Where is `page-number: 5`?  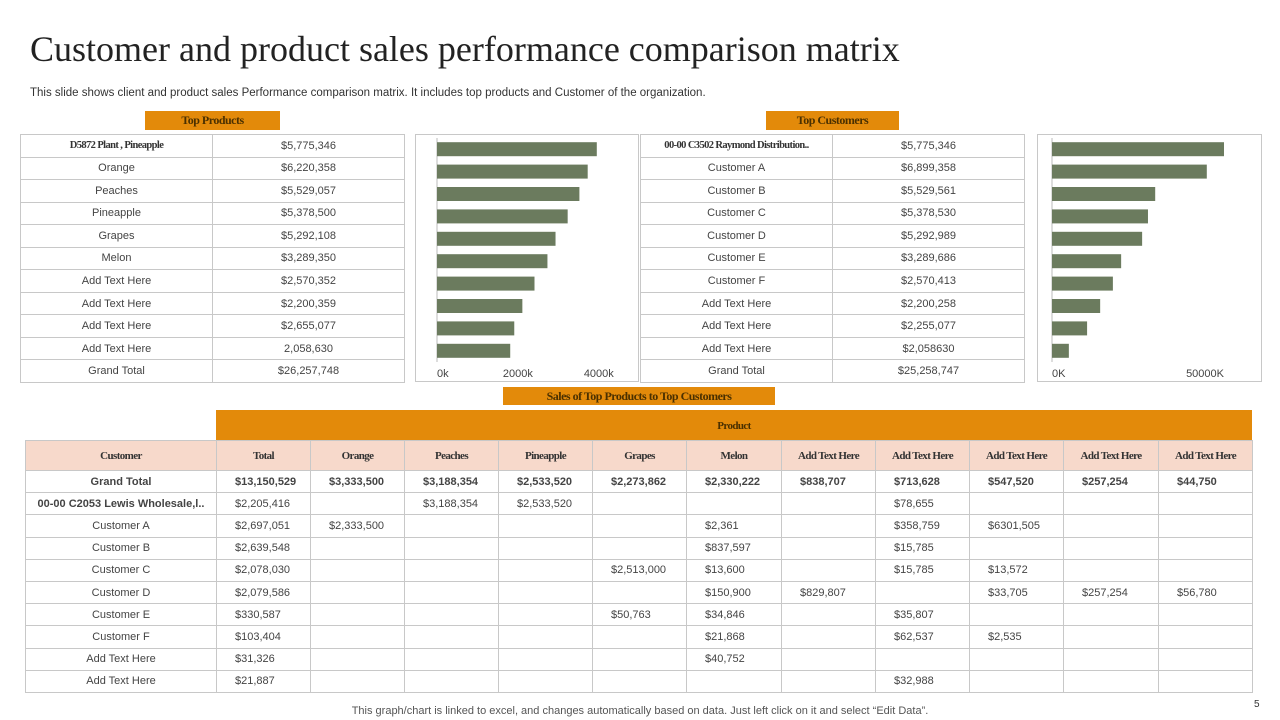
page-number: 5 is located at coordinates (1257, 704).